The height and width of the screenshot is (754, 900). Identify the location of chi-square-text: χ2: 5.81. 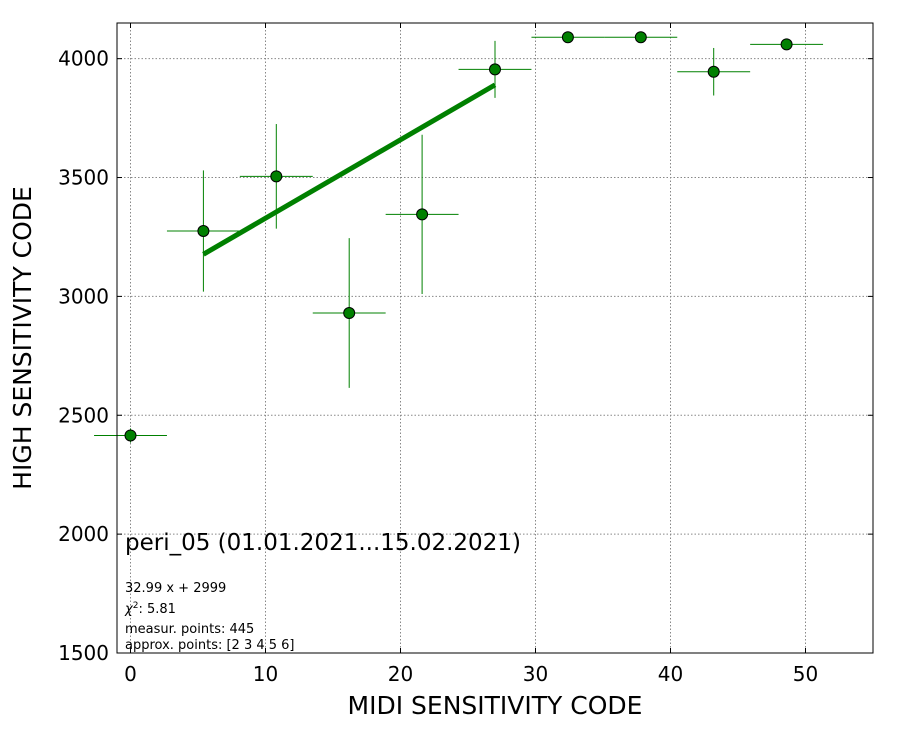
(150, 609).